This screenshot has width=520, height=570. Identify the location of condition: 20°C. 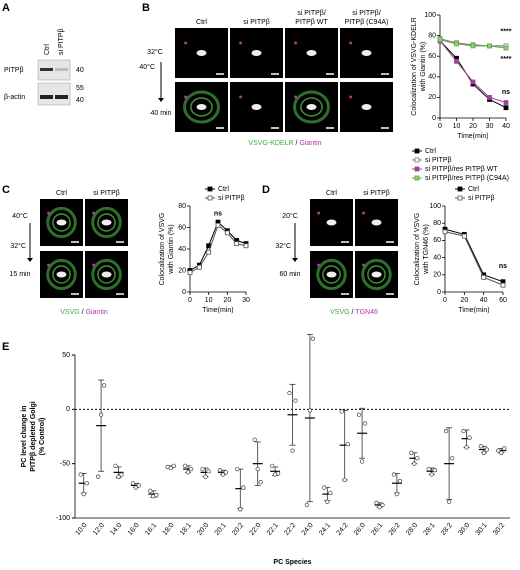
(290, 216).